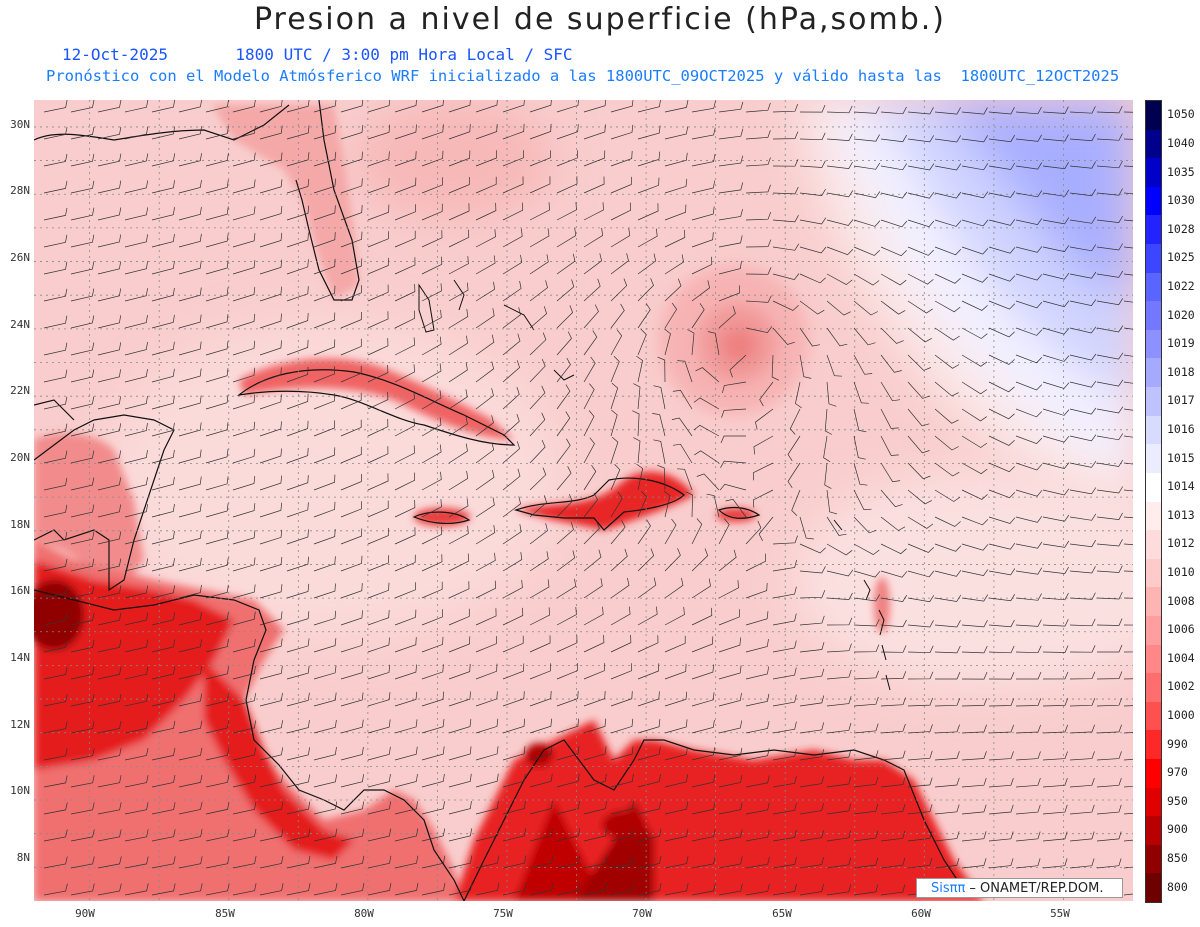  Describe the element at coordinates (20, 657) in the screenshot. I see `lat-label-14n: 14N` at that location.